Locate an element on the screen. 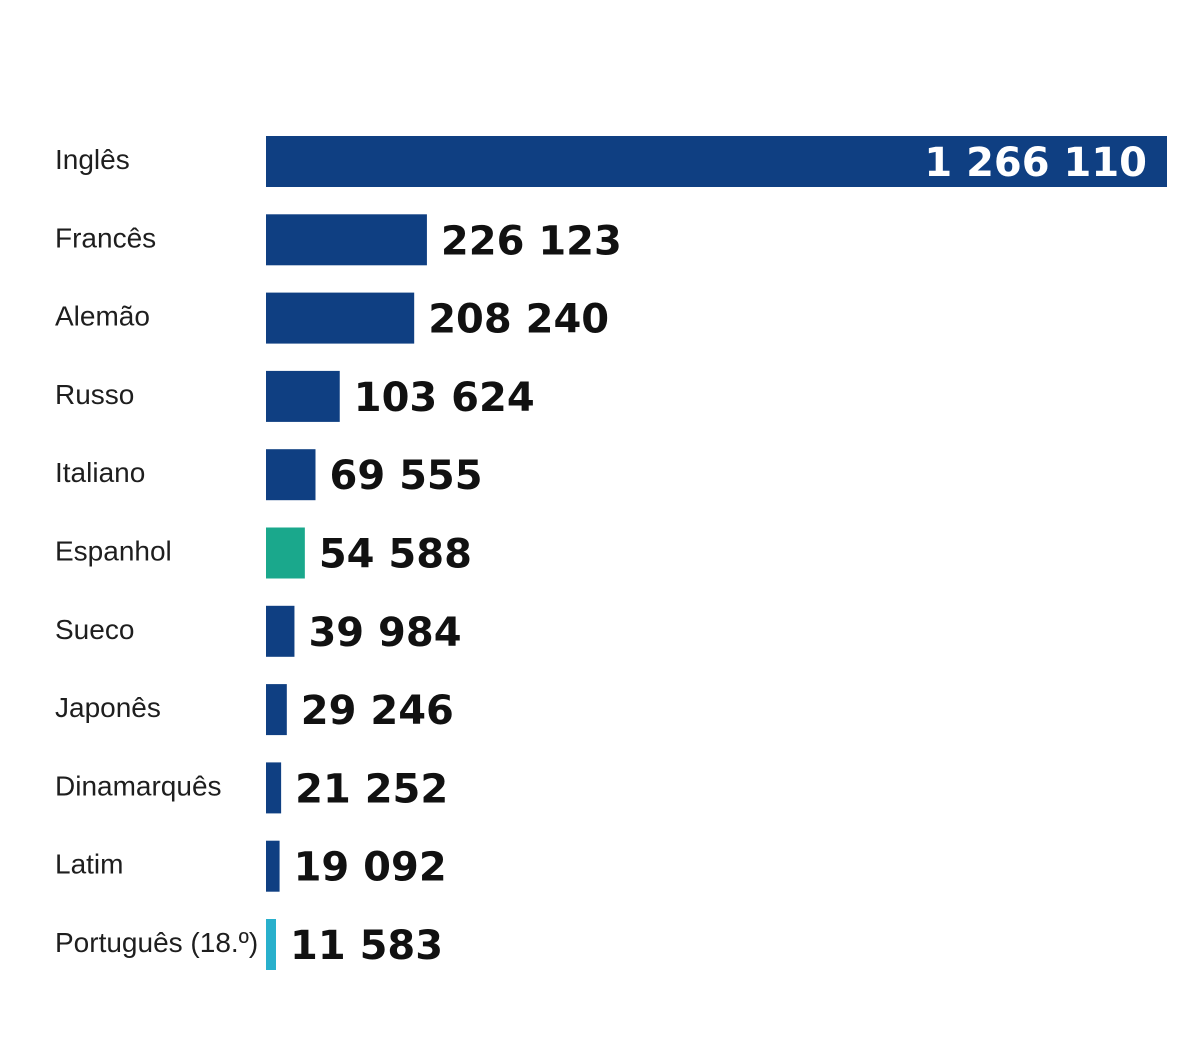 The image size is (1200, 1053). value-label: 226 123 is located at coordinates (531, 241).